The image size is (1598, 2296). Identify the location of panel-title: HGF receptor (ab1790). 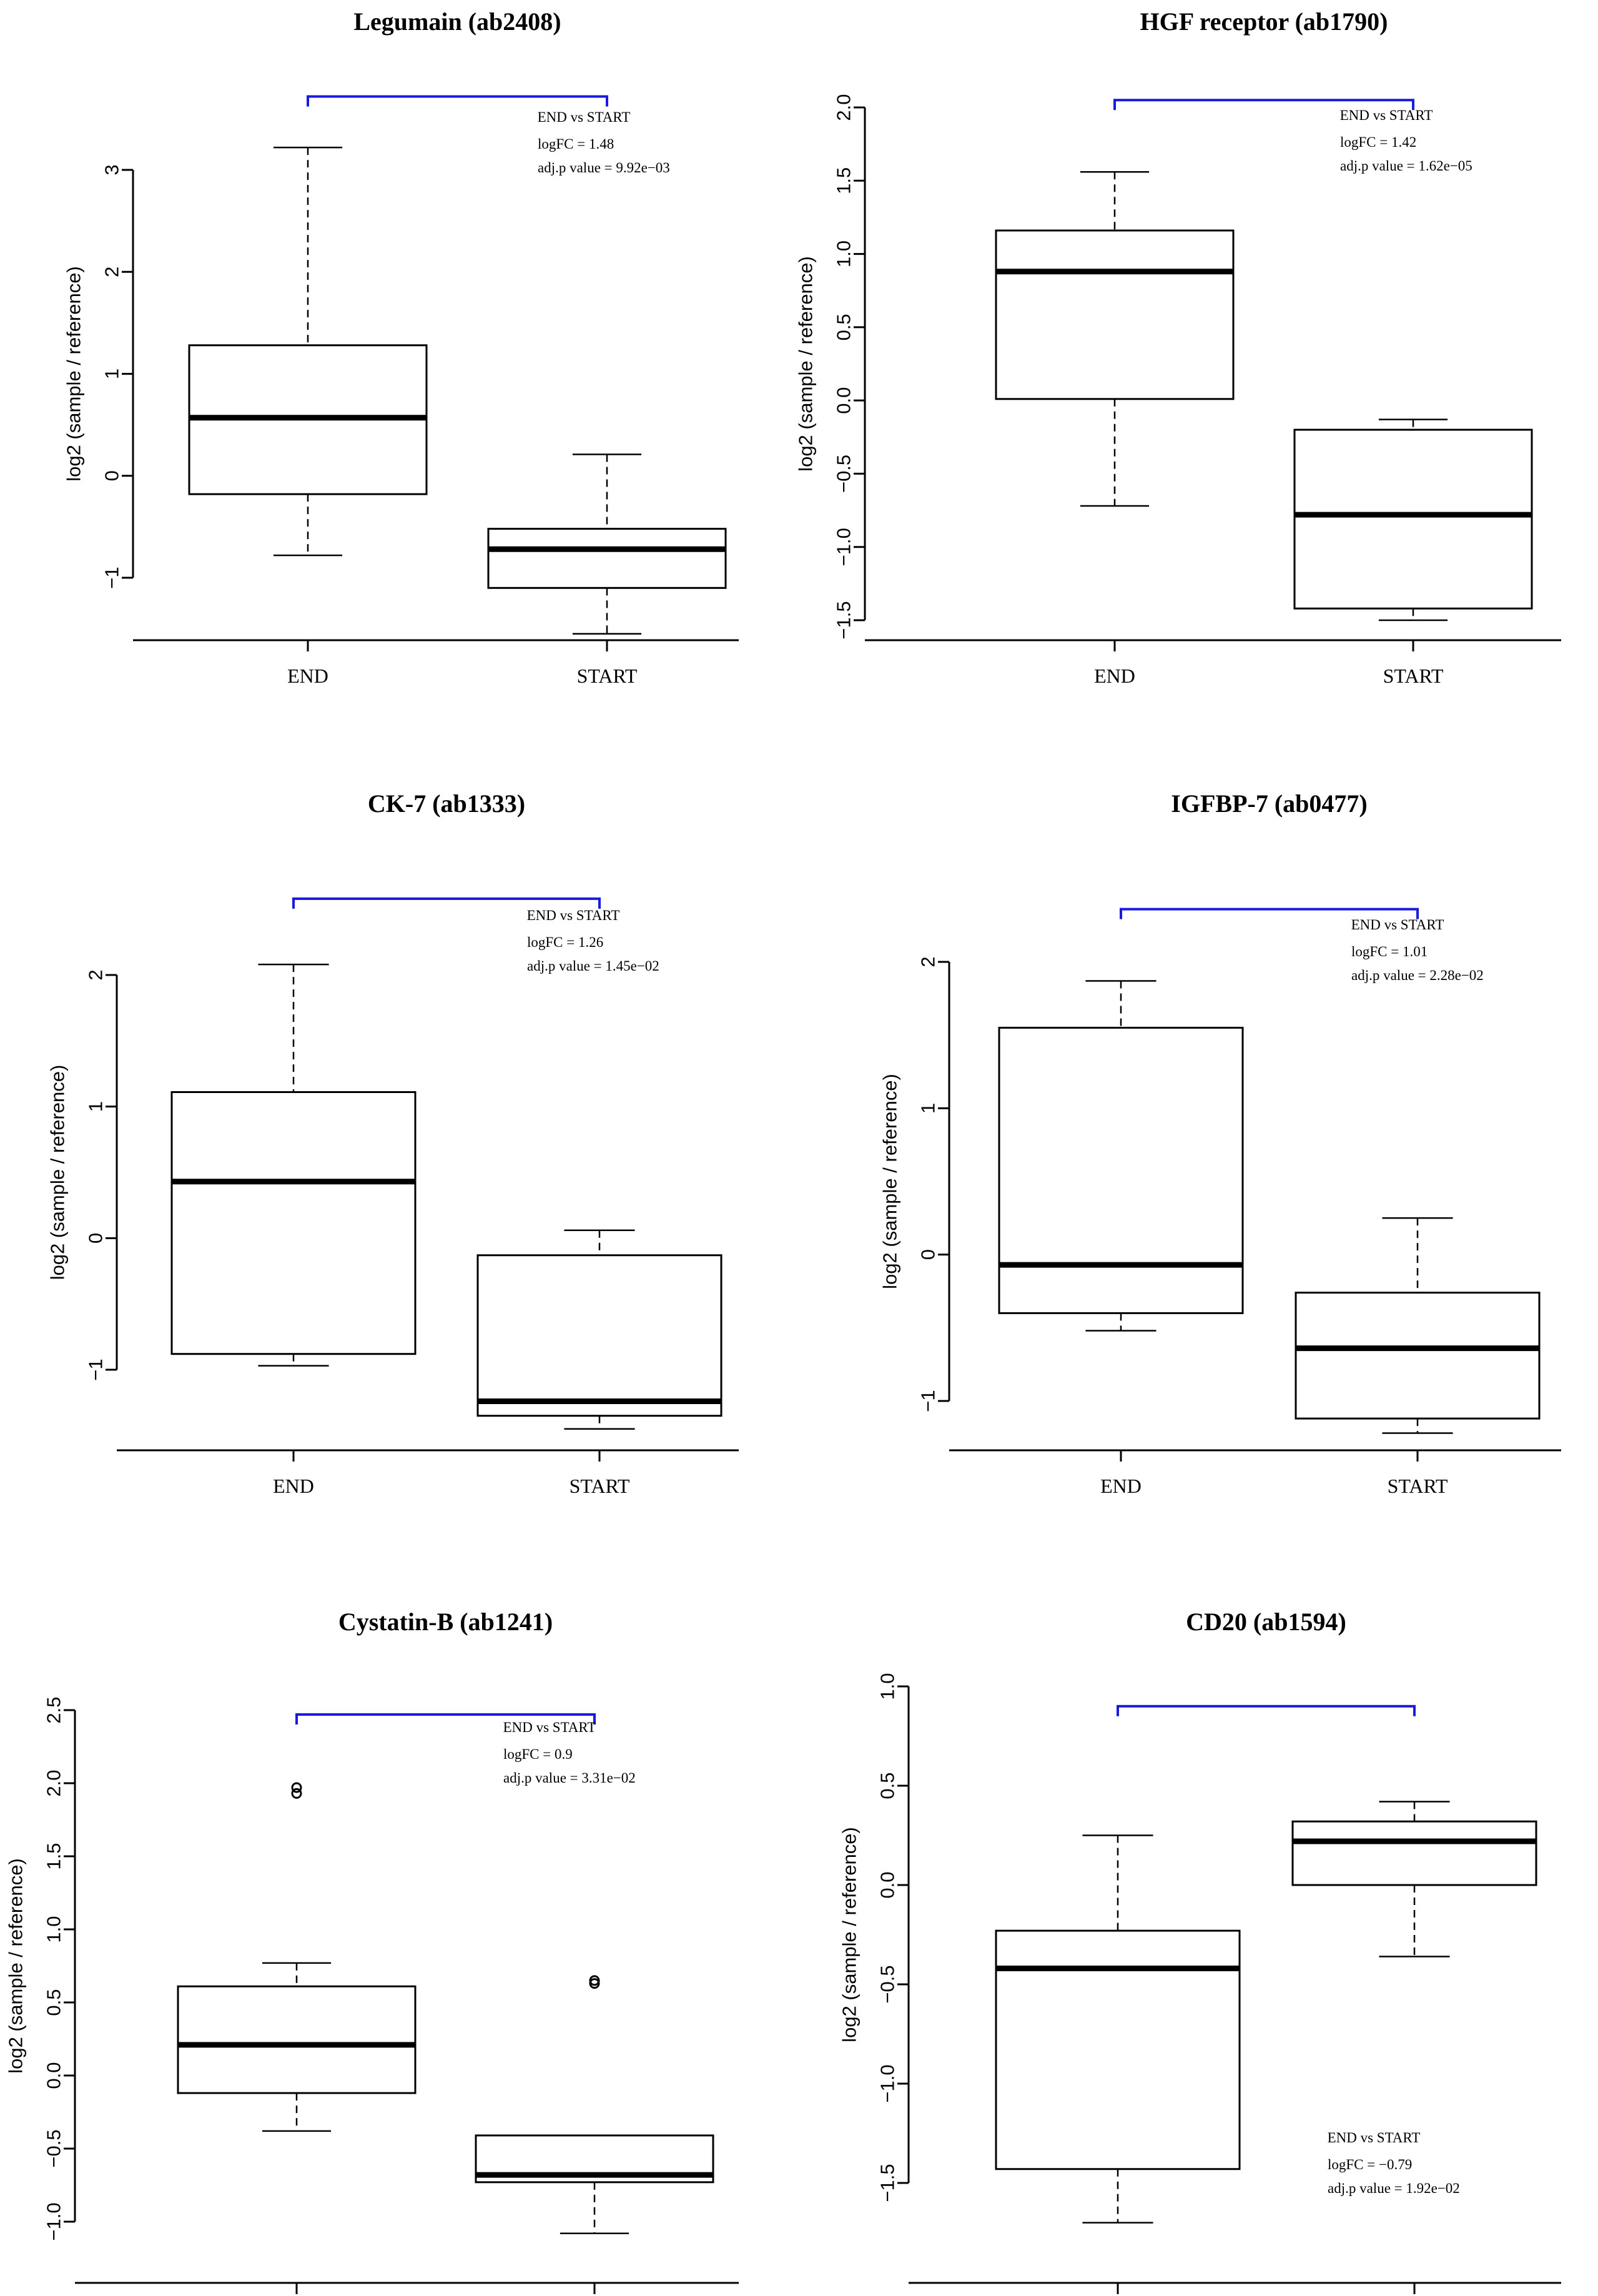
(1264, 21).